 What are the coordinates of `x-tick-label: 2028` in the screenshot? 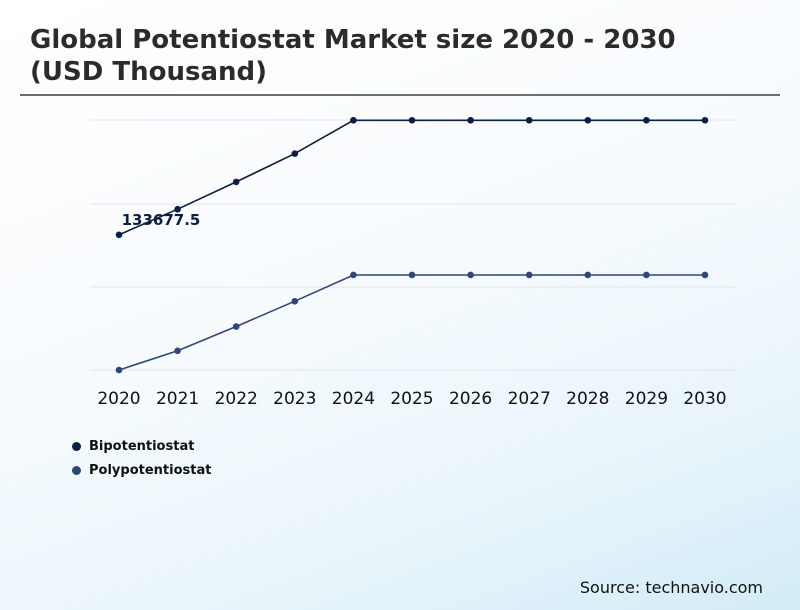 It's located at (587, 399).